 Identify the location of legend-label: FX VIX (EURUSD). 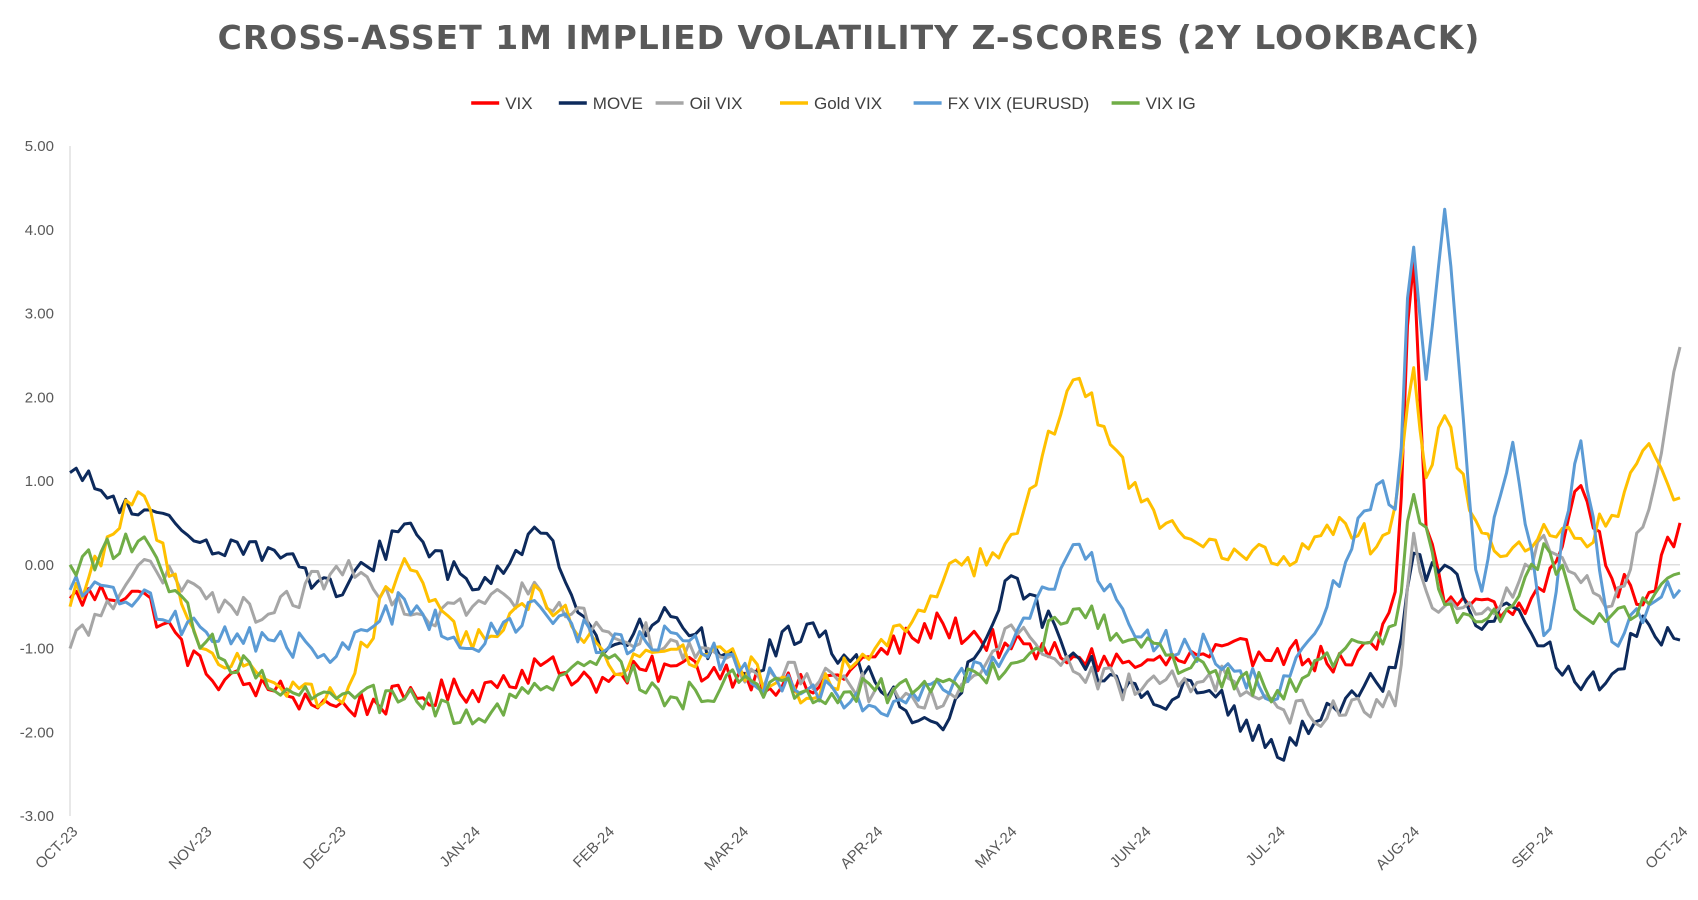
(1019, 103).